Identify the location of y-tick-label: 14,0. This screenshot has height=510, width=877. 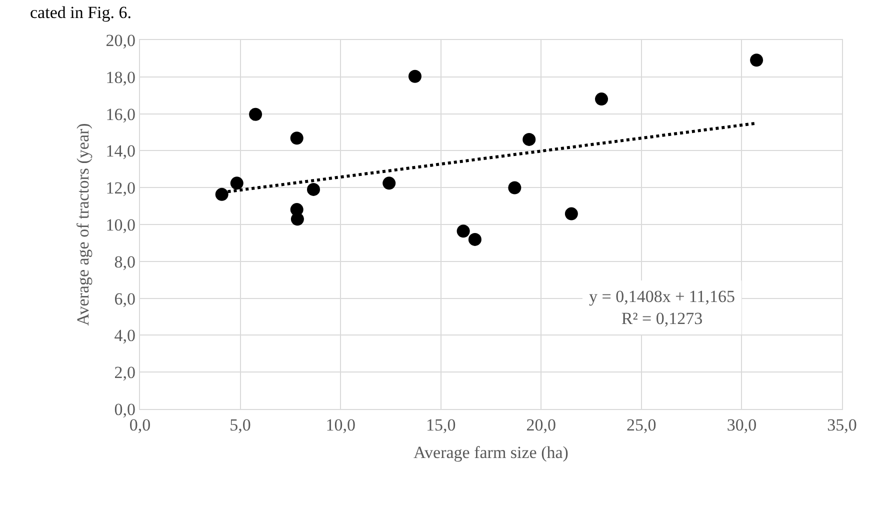
(121, 151).